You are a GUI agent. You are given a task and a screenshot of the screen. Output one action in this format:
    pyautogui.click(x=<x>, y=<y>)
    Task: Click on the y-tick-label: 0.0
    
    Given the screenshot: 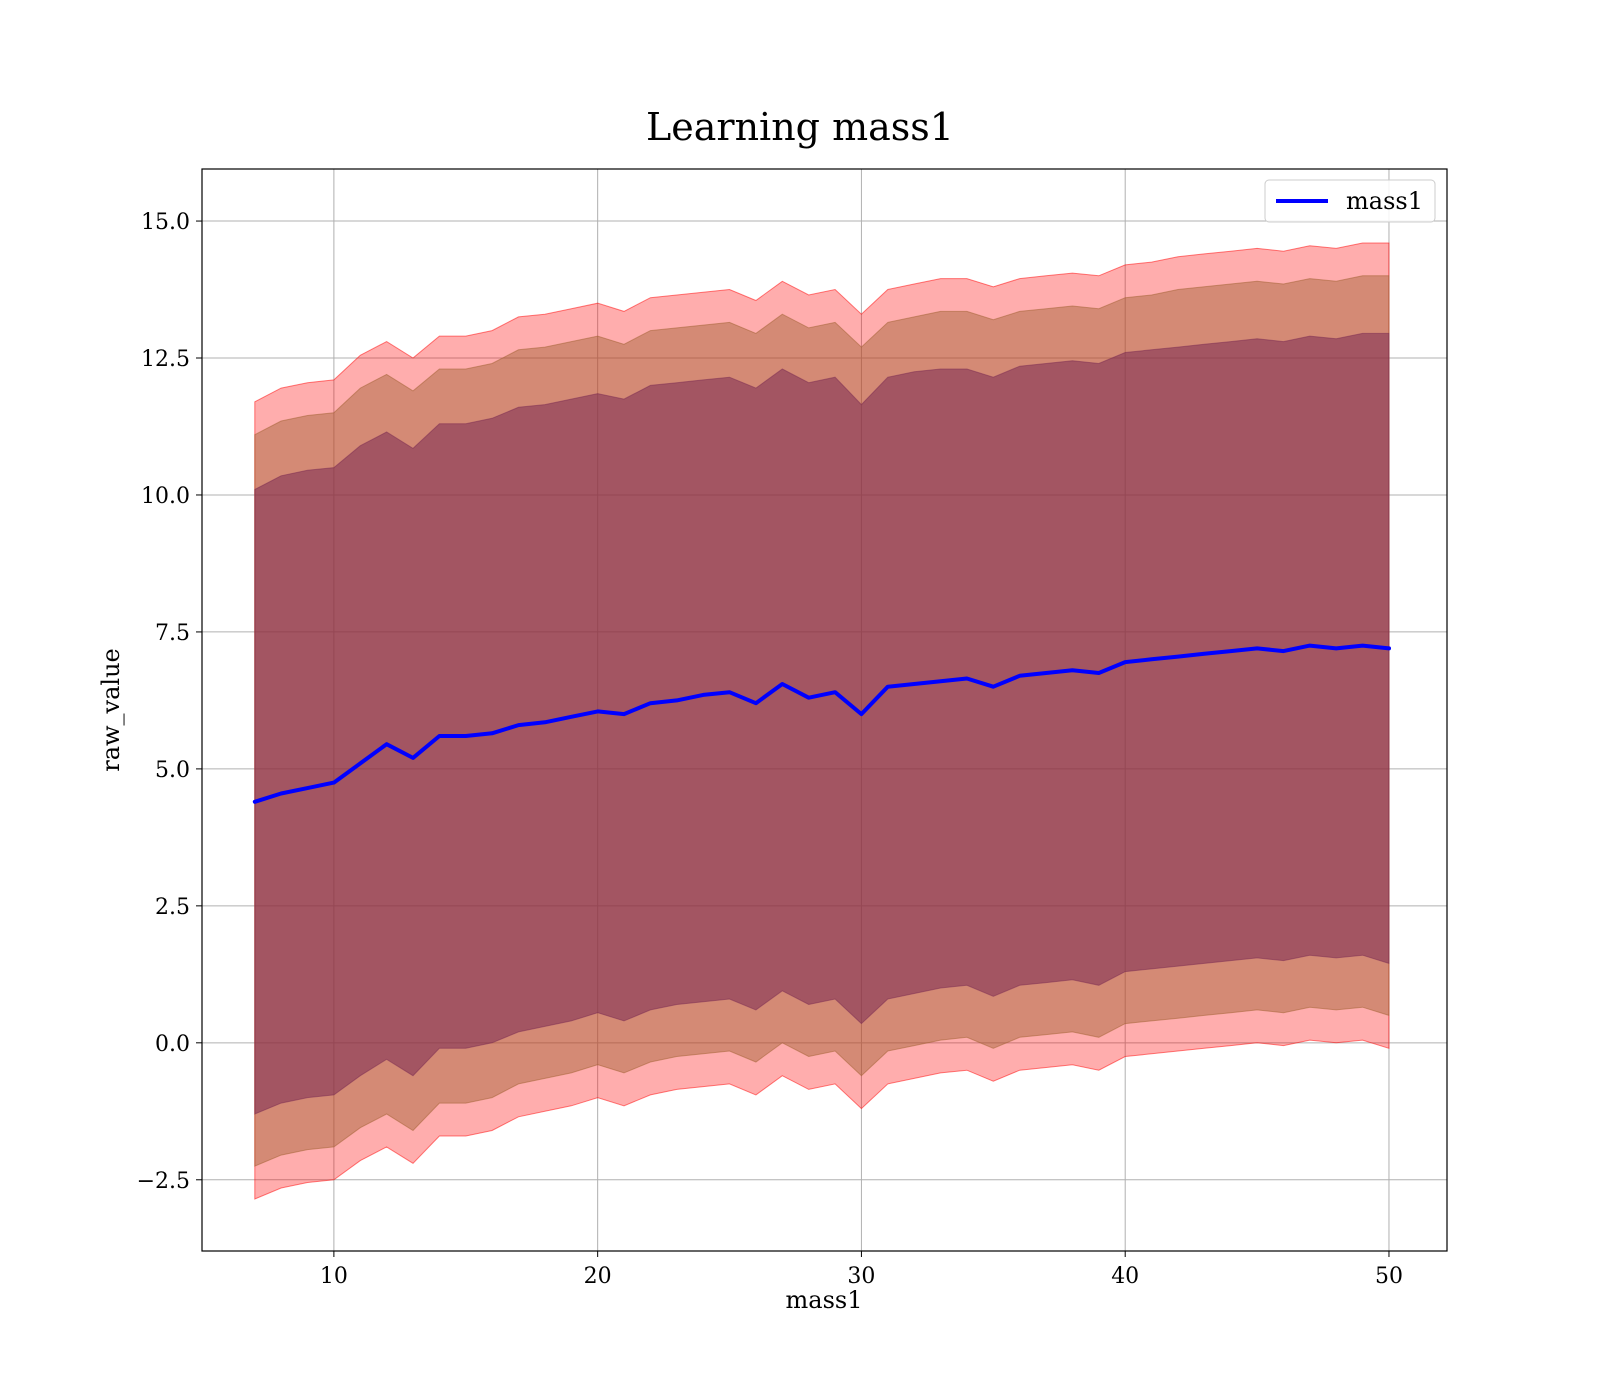 What is the action you would take?
    pyautogui.click(x=172, y=1044)
    